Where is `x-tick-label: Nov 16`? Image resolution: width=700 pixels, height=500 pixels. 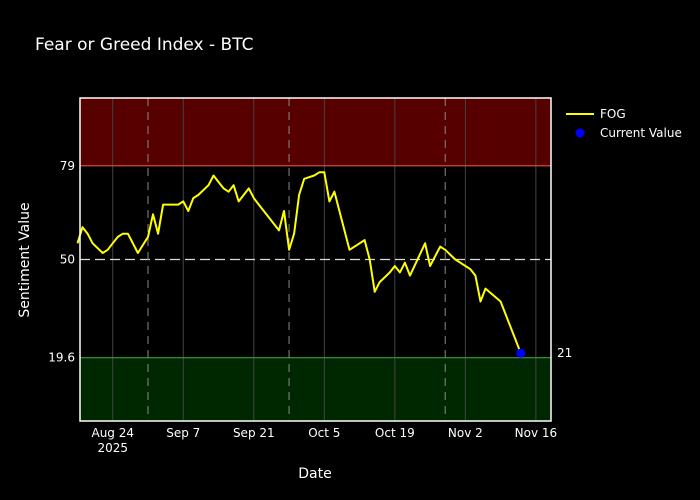
x-tick-label: Nov 16 is located at coordinates (536, 433).